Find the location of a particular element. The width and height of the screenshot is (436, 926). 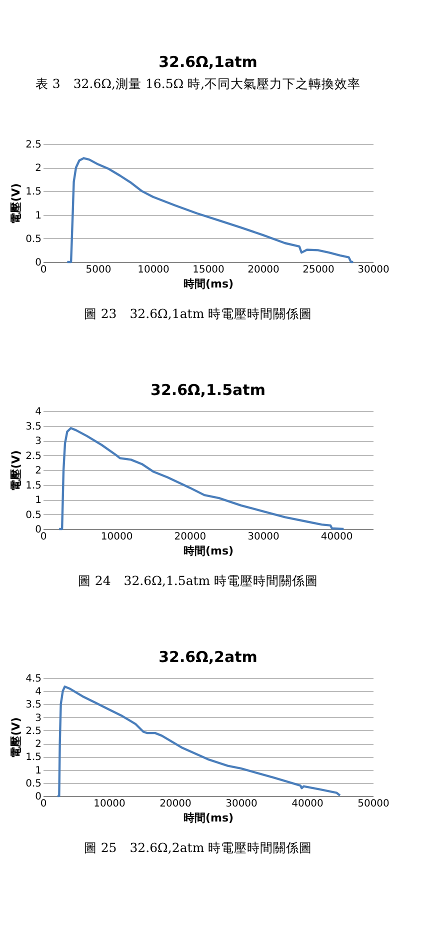

x-tick-label: 15000 is located at coordinates (208, 270).